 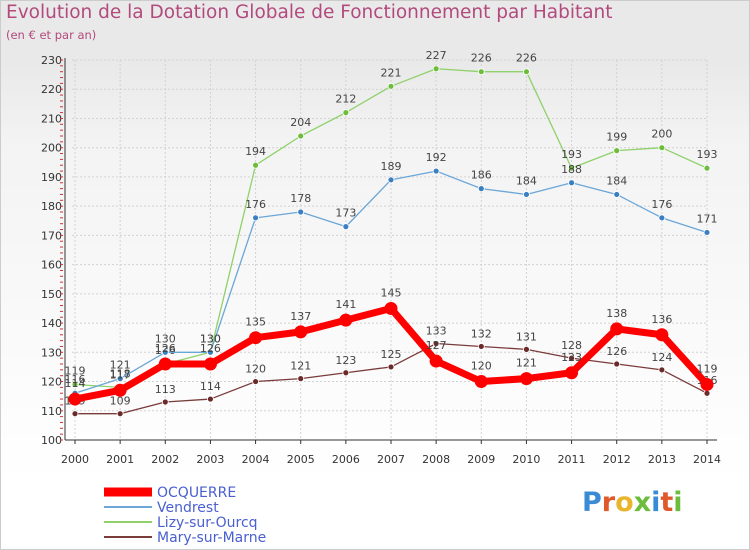 What do you see at coordinates (165, 389) in the screenshot?
I see `data-label: 113` at bounding box center [165, 389].